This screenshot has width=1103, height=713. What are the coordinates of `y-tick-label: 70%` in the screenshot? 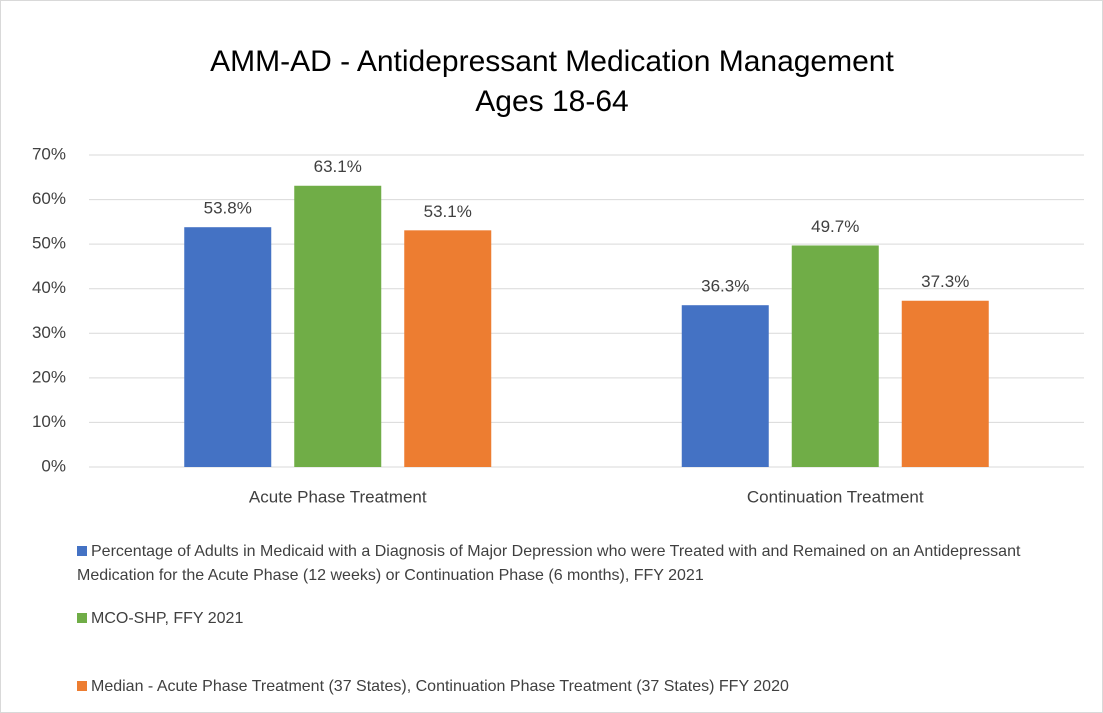 It's located at (49, 153).